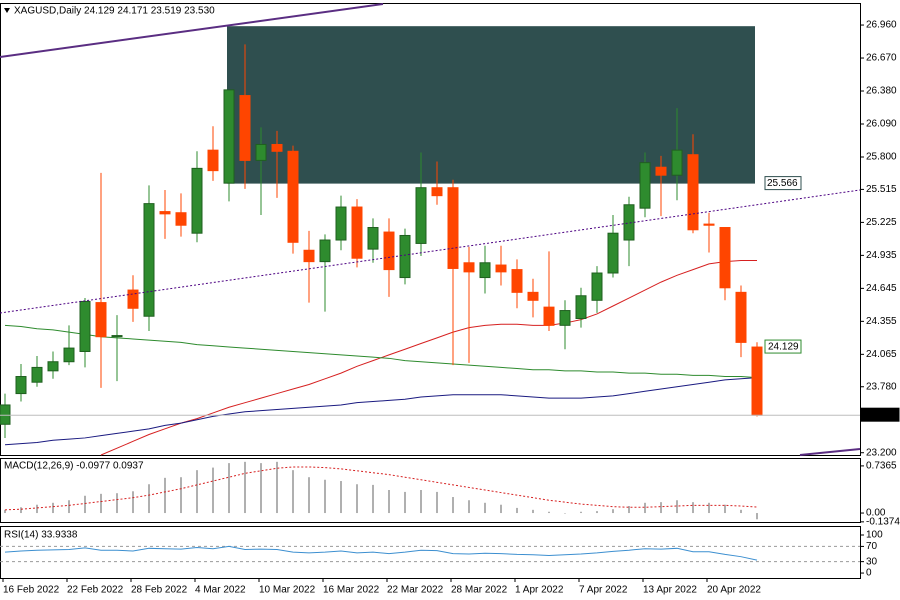 The height and width of the screenshot is (600, 900). I want to click on y-tick-label: 100, so click(874, 535).